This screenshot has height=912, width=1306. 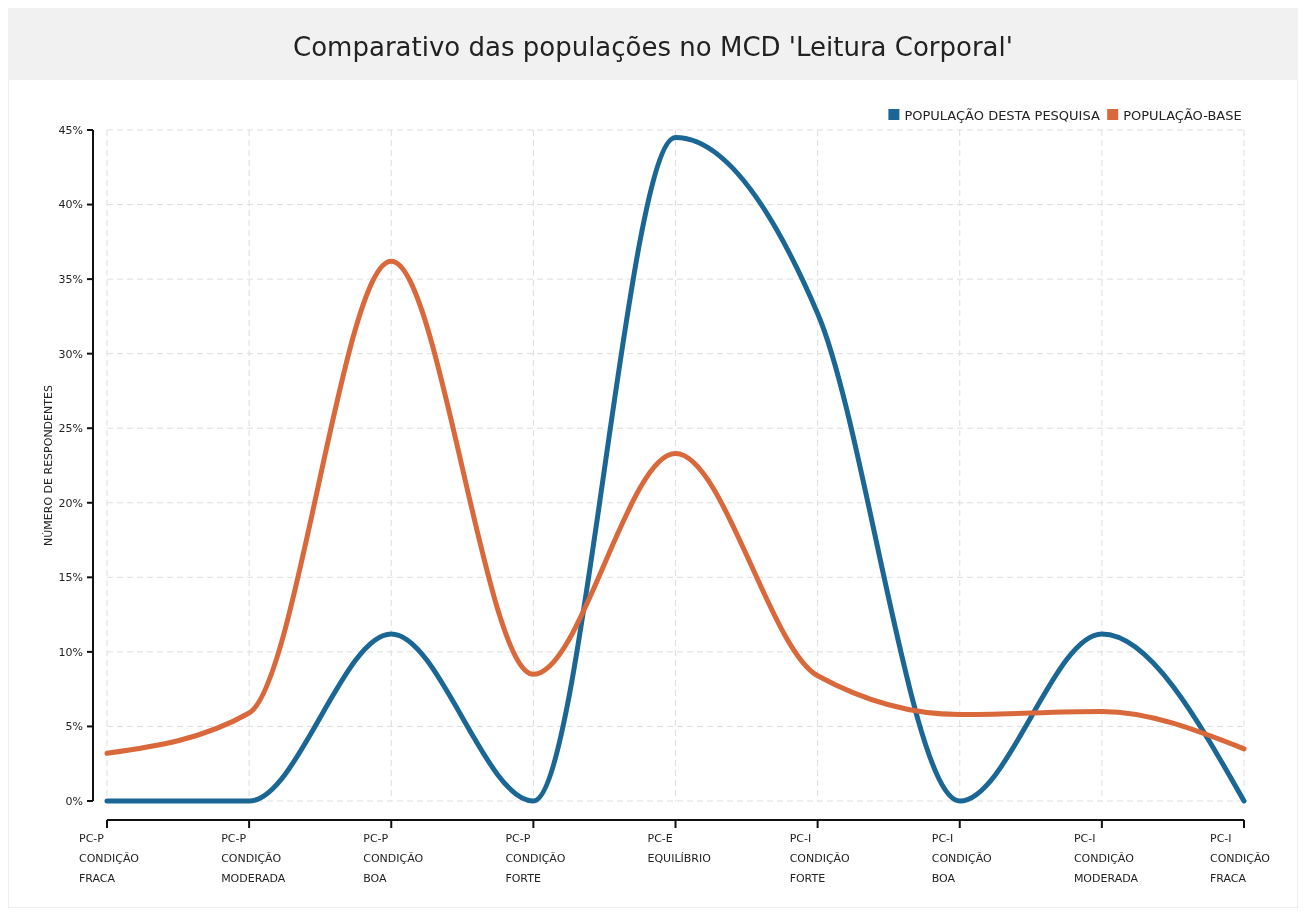 What do you see at coordinates (962, 858) in the screenshot?
I see `x-tick-label: PC-I CONDIÇÃO BOA` at bounding box center [962, 858].